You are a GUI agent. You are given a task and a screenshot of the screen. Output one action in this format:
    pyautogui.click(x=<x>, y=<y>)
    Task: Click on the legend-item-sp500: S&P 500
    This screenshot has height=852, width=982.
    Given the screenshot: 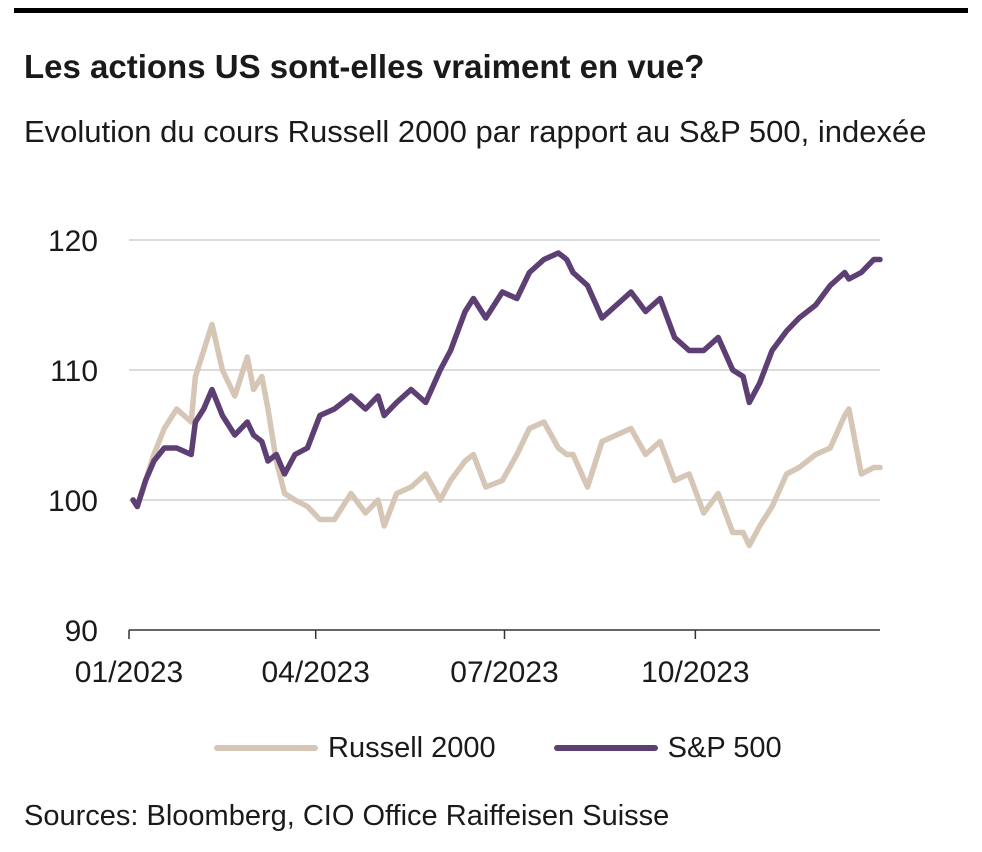 What is the action you would take?
    pyautogui.click(x=667, y=748)
    